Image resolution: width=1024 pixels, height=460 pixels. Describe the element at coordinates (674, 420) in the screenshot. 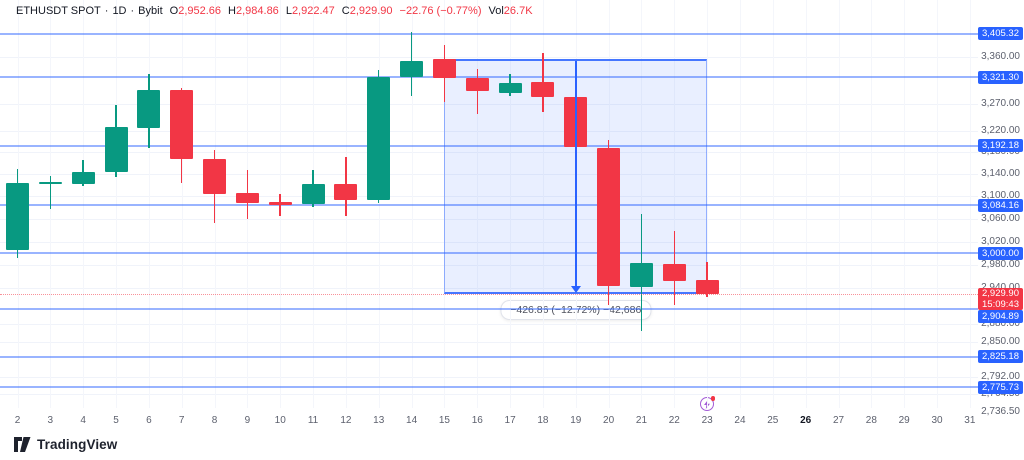

I see `date-tick-label: 22` at that location.